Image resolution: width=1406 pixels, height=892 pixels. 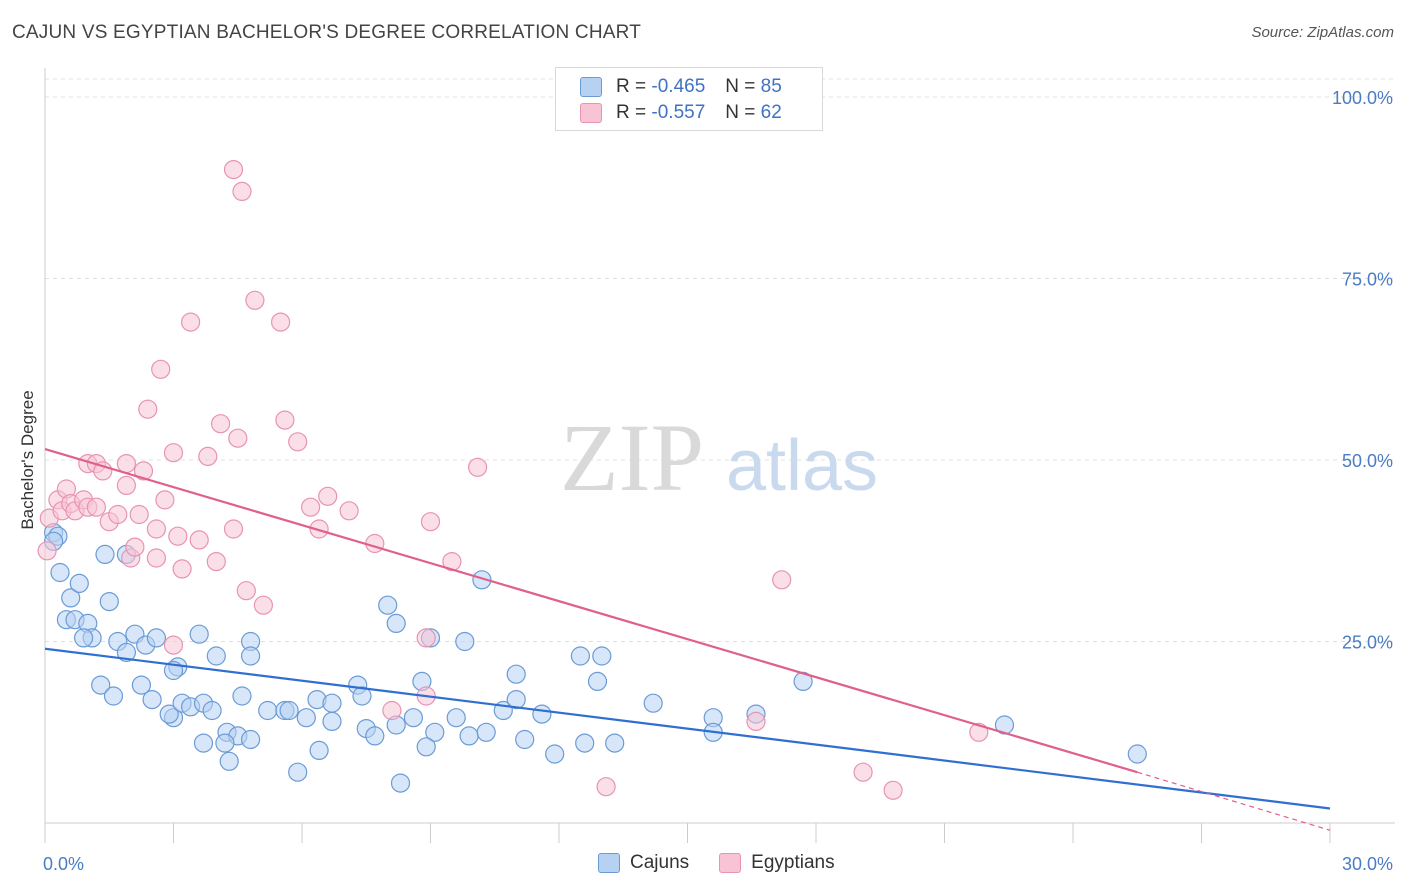 I want to click on y-tick-labels: 100.0% 75.0% 50.0% 25.0%, so click(x=1362, y=370).